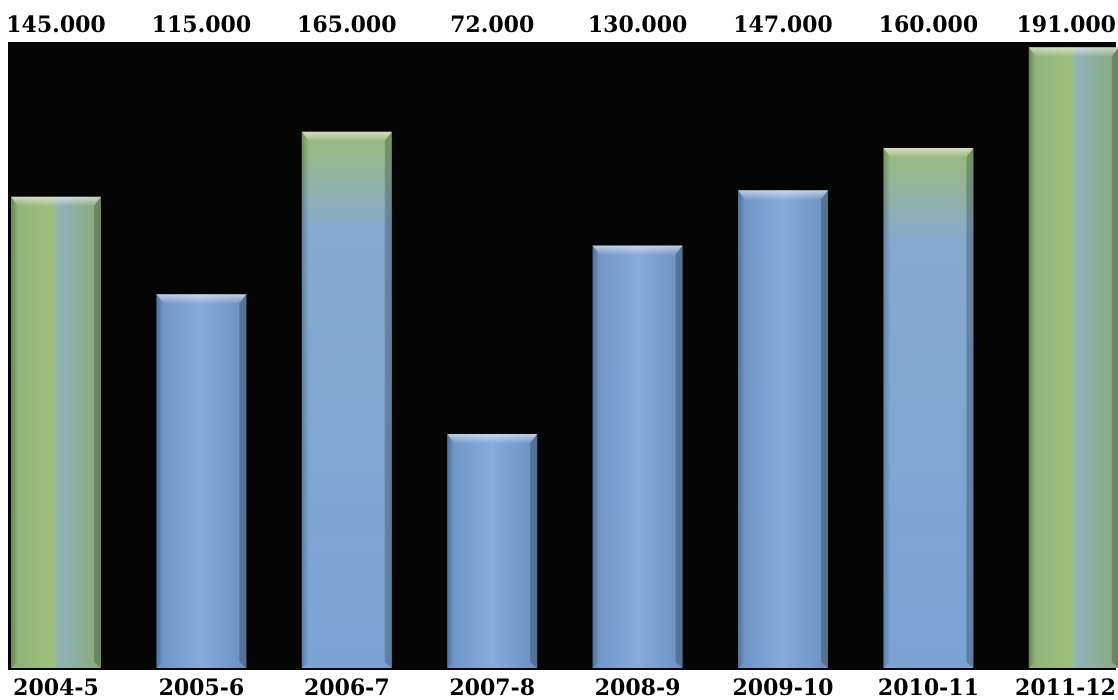  Describe the element at coordinates (783, 25) in the screenshot. I see `data-label: 147.000` at that location.